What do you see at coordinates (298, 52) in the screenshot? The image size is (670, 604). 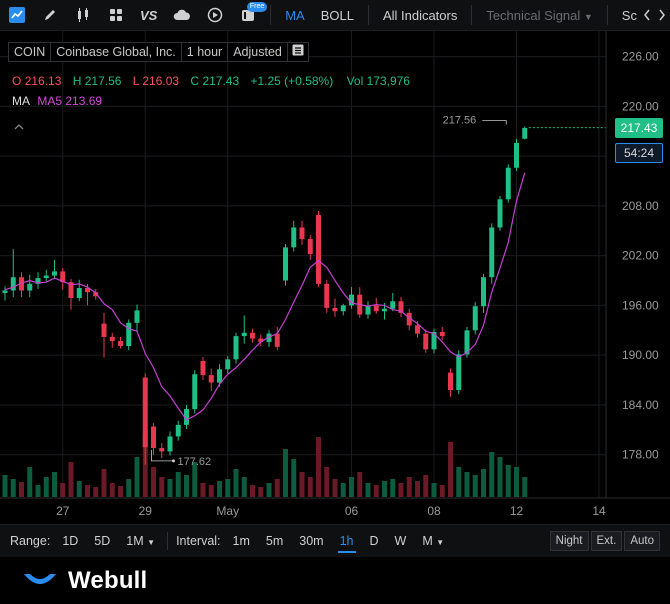 I see `menu-icon` at bounding box center [298, 52].